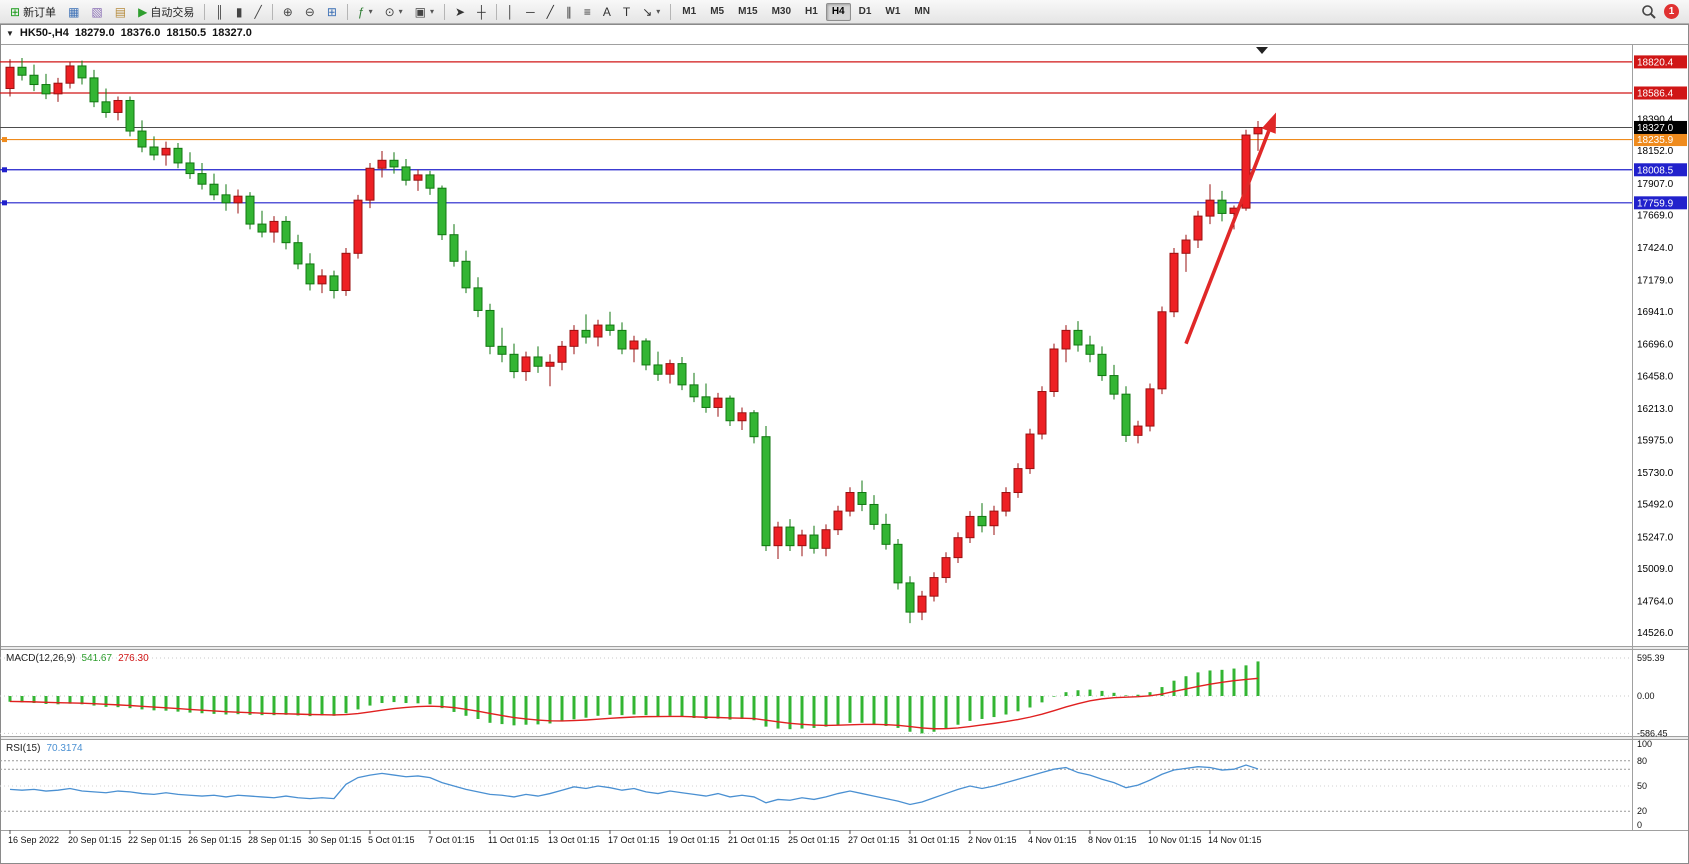  I want to click on cursor-icon-glyph: ➤, so click(460, 11).